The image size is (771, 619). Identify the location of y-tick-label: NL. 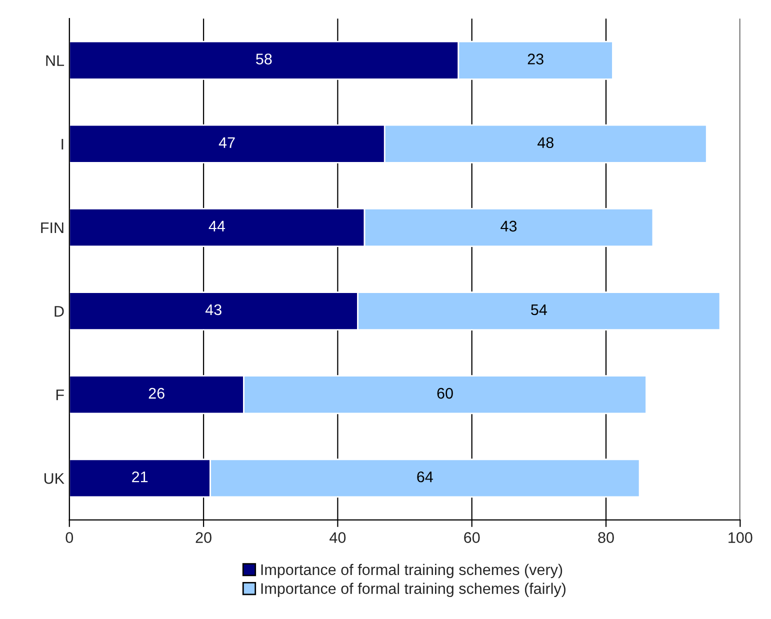
(55, 60).